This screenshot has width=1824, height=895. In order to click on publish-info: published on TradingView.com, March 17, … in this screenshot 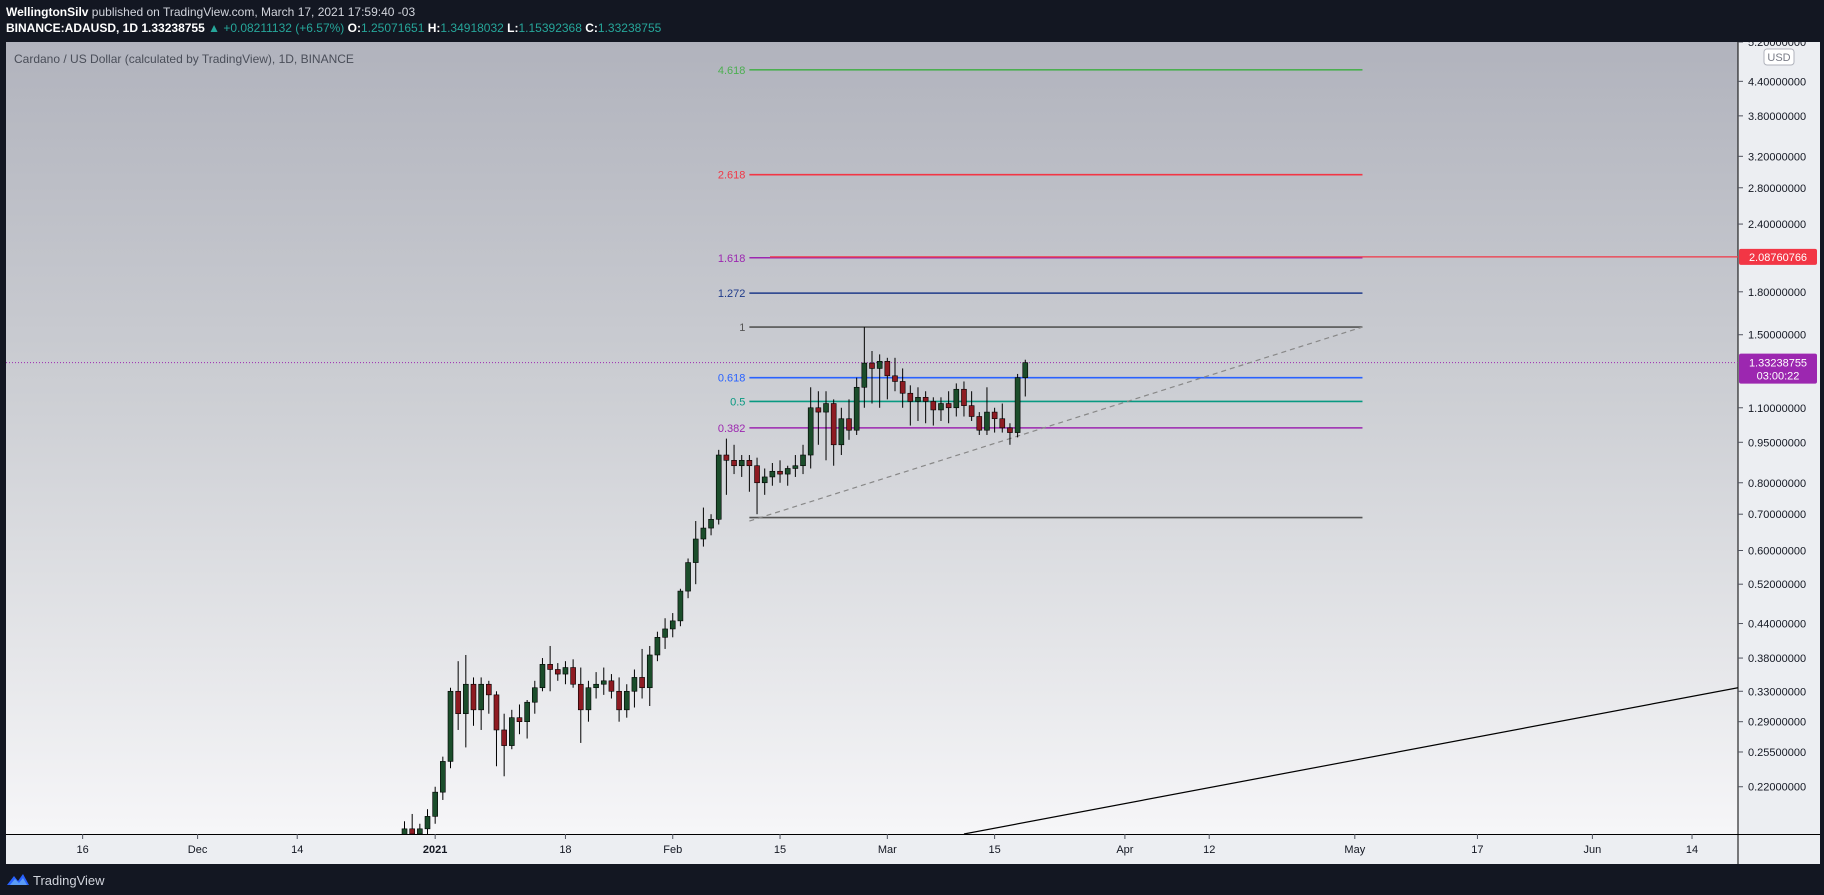, I will do `click(253, 12)`.